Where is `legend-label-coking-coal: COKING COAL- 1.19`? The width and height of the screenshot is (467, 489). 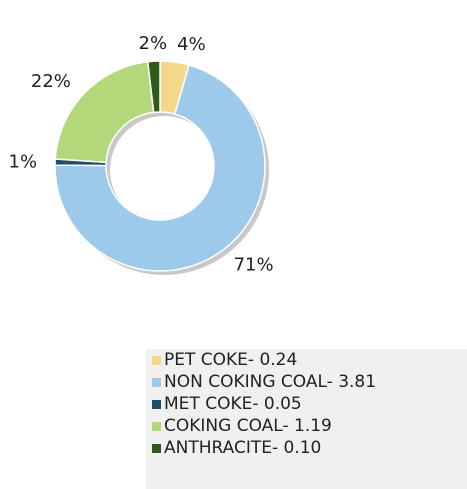 legend-label-coking-coal: COKING COAL- 1.19 is located at coordinates (248, 426).